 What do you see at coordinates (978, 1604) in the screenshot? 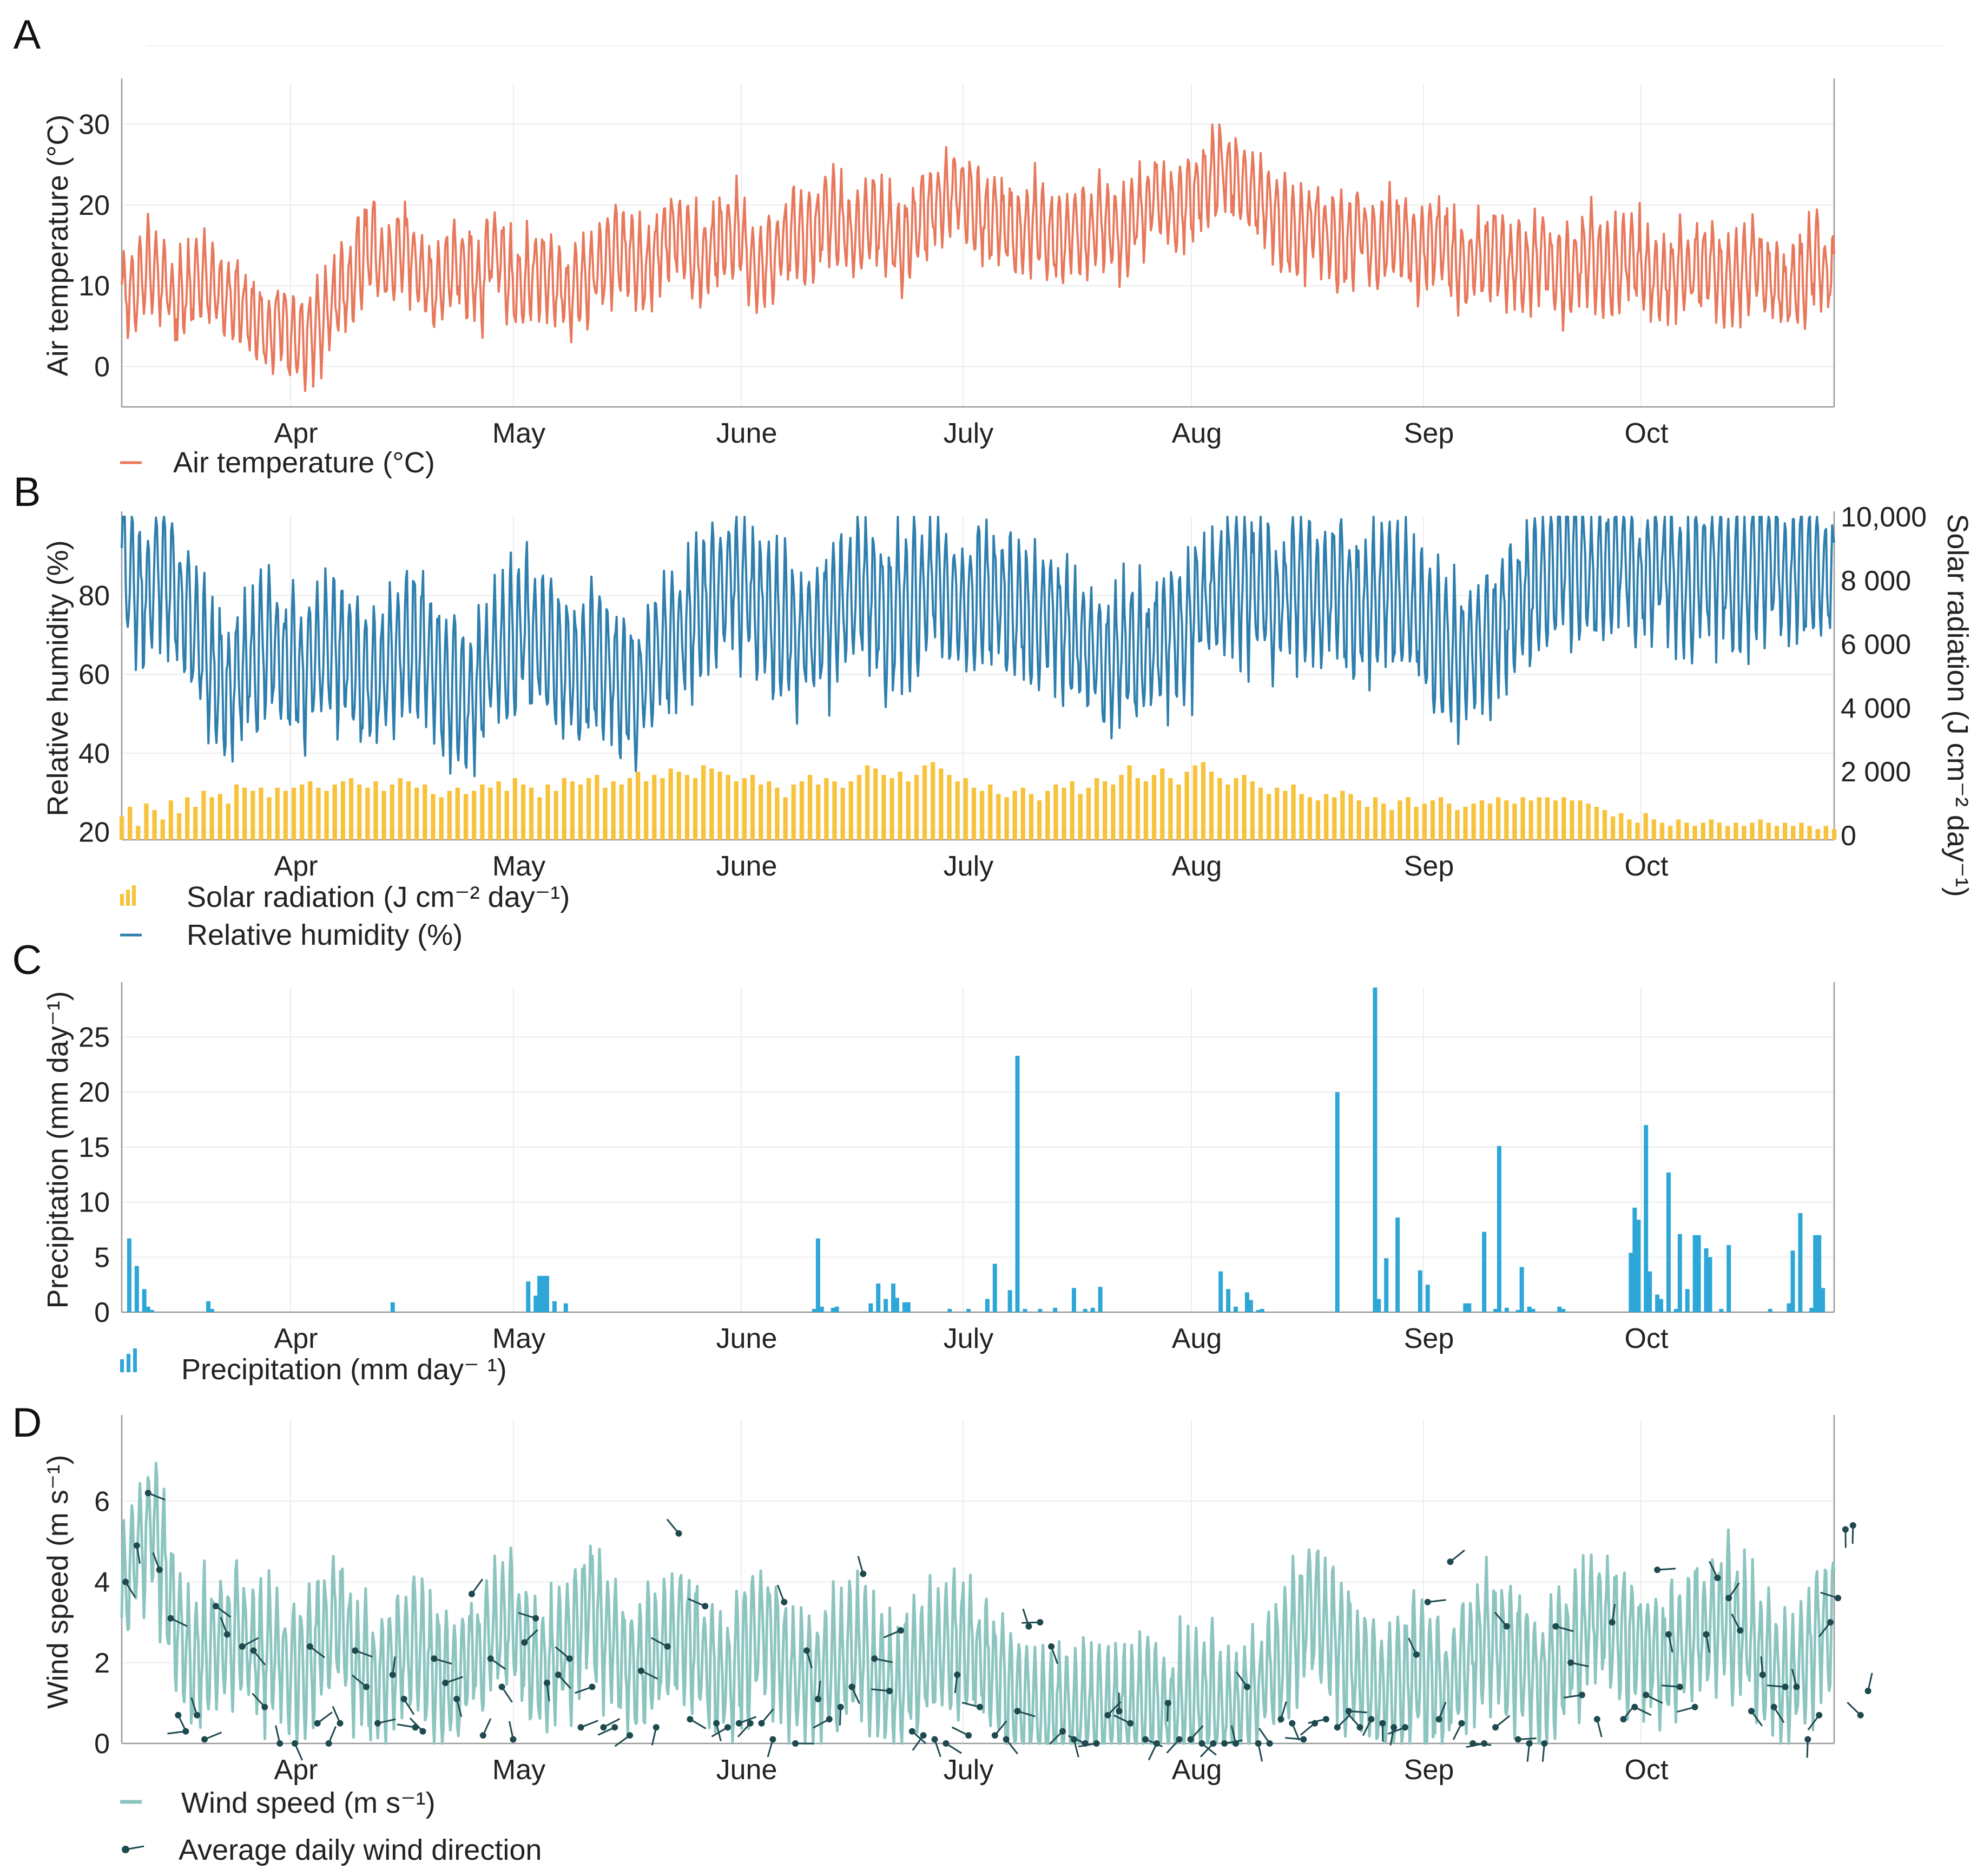
I see `wind-speed-line` at bounding box center [978, 1604].